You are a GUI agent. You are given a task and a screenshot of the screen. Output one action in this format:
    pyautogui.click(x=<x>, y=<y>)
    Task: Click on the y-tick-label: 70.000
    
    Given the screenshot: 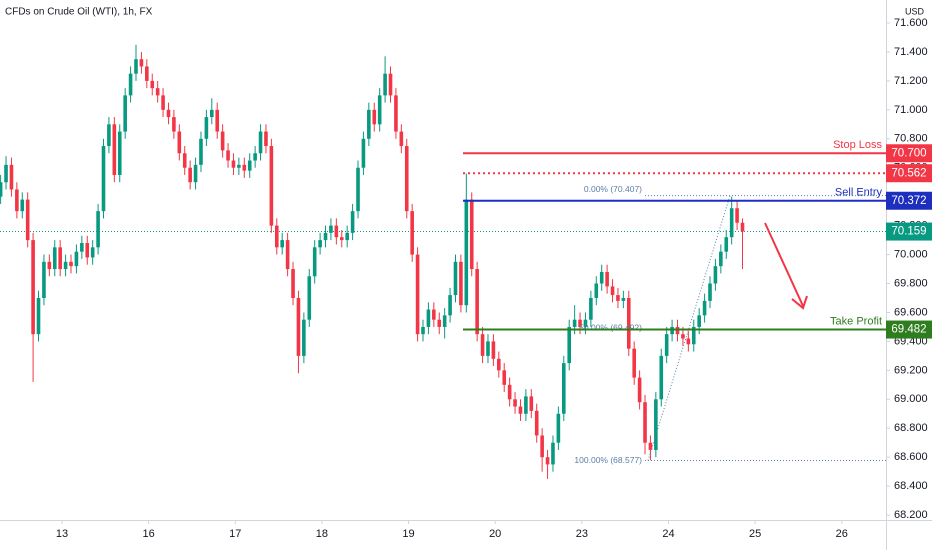 What is the action you would take?
    pyautogui.click(x=911, y=254)
    